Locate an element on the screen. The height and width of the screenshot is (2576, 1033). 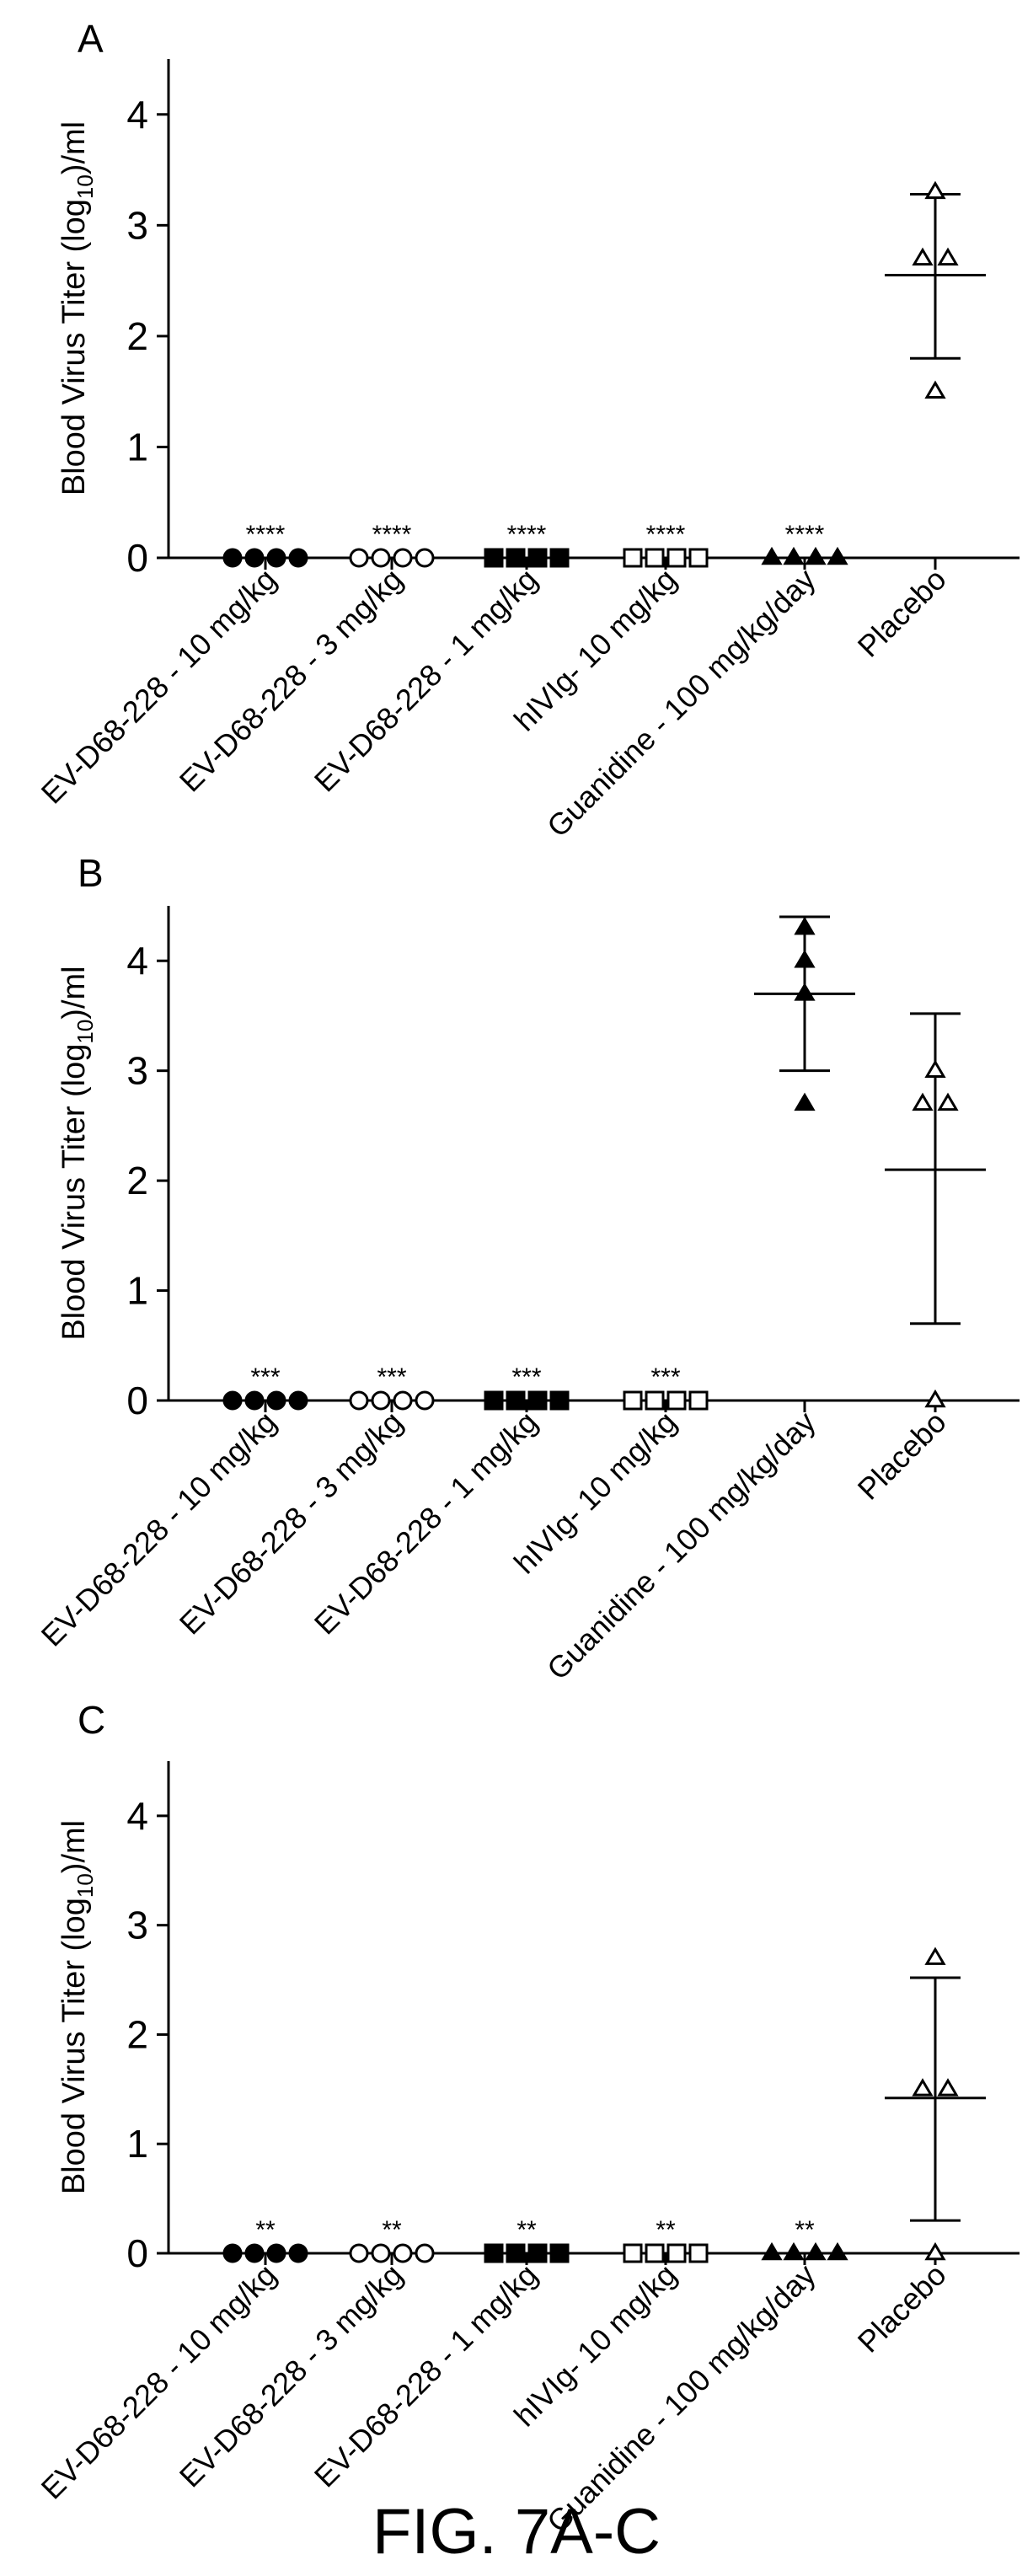
group-1: ** EV-D68-228 - 10 mg/kg is located at coordinates (171, 2361).